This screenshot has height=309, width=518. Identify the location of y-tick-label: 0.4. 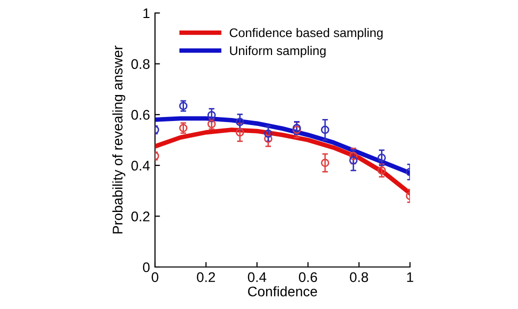
(140, 165).